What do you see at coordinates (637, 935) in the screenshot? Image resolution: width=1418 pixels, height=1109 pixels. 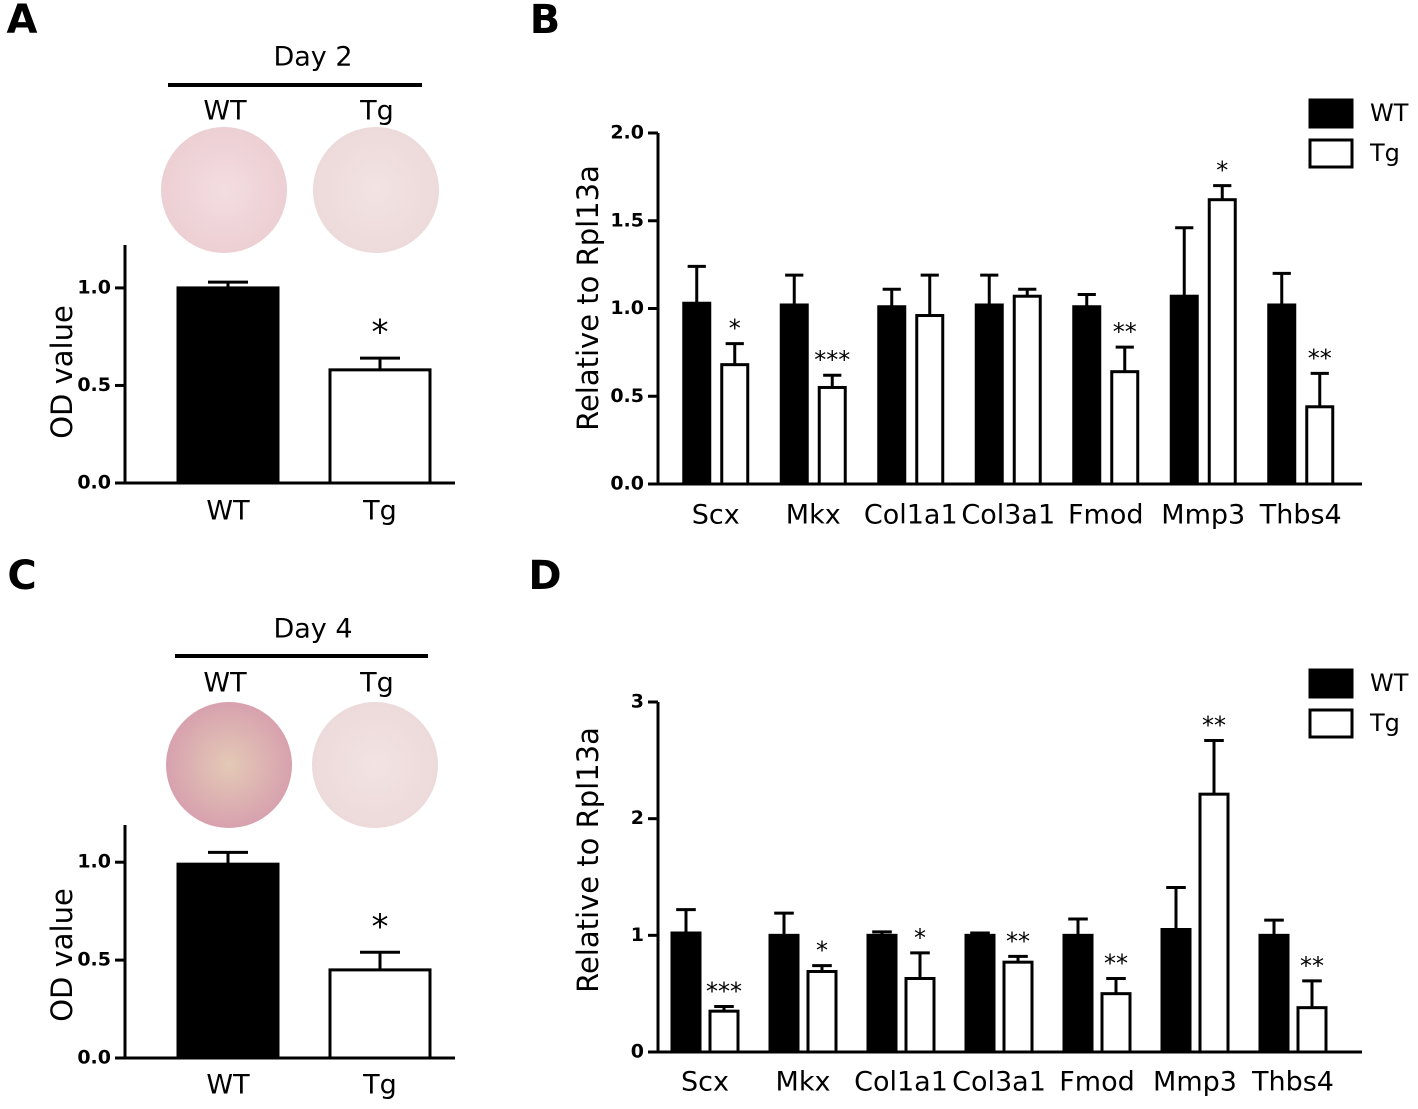 I see `y-tick-label: 1` at bounding box center [637, 935].